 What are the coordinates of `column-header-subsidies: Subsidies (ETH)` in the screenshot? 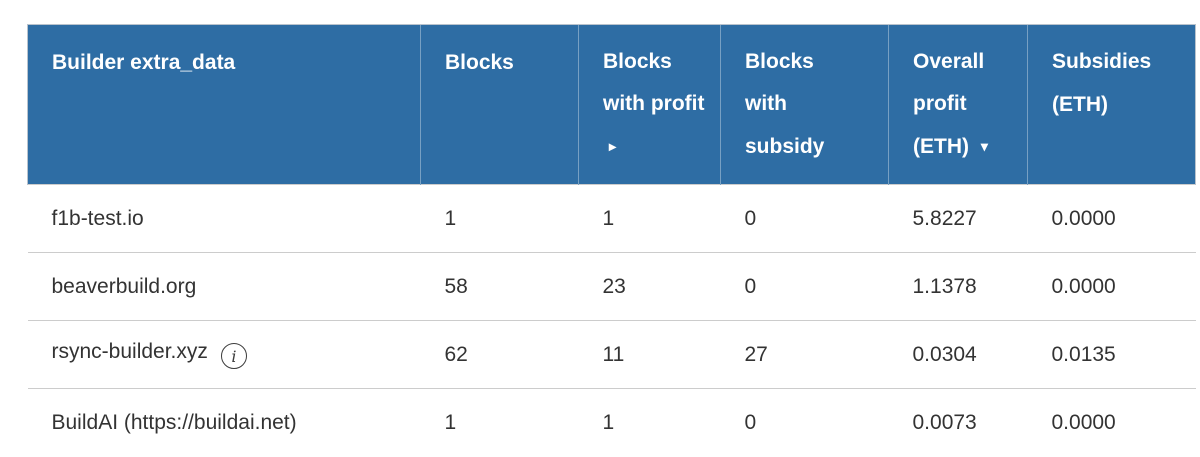 It's located at (1111, 104).